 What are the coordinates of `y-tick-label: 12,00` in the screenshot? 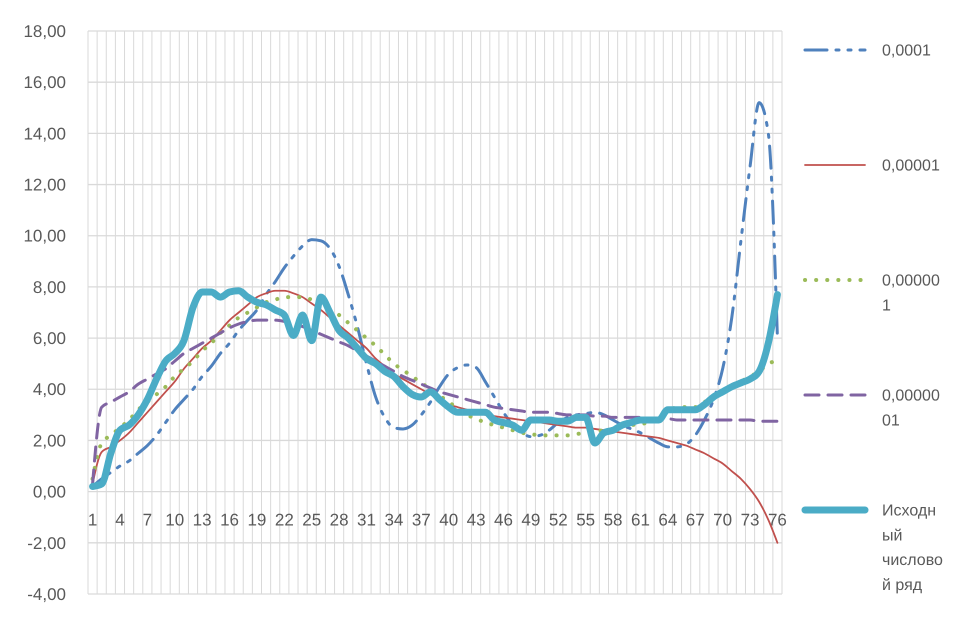 It's located at (44, 184).